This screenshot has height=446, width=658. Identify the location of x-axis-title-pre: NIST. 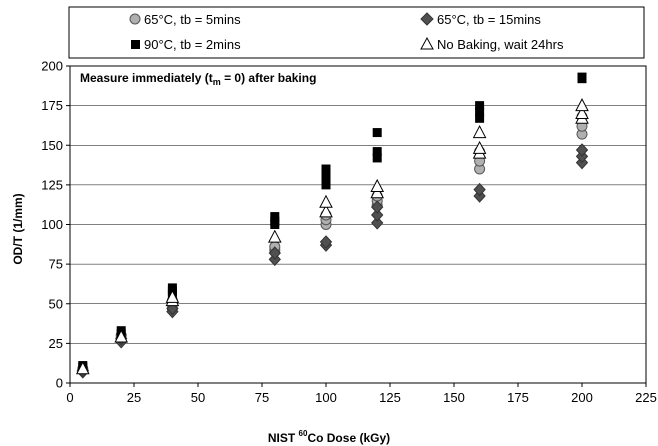
(283, 438).